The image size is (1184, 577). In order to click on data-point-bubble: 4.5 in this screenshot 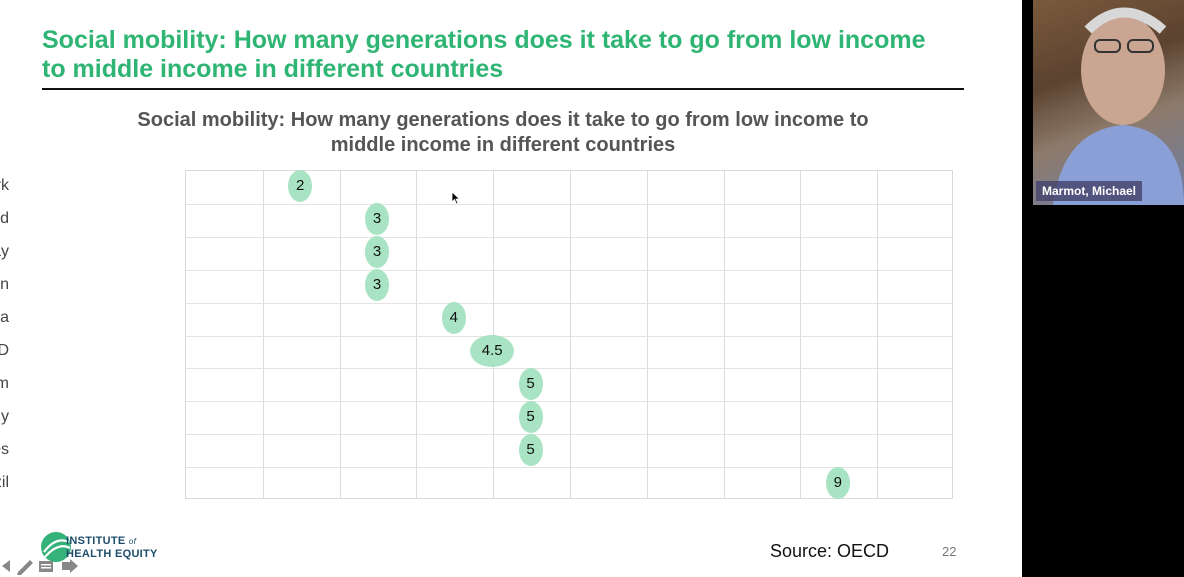, I will do `click(492, 350)`.